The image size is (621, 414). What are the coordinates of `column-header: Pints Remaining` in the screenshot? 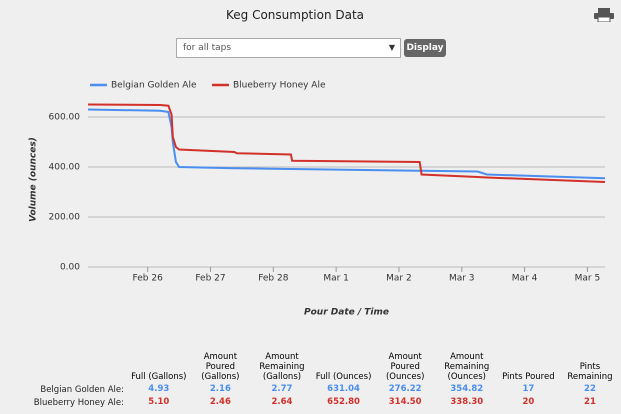 It's located at (590, 372).